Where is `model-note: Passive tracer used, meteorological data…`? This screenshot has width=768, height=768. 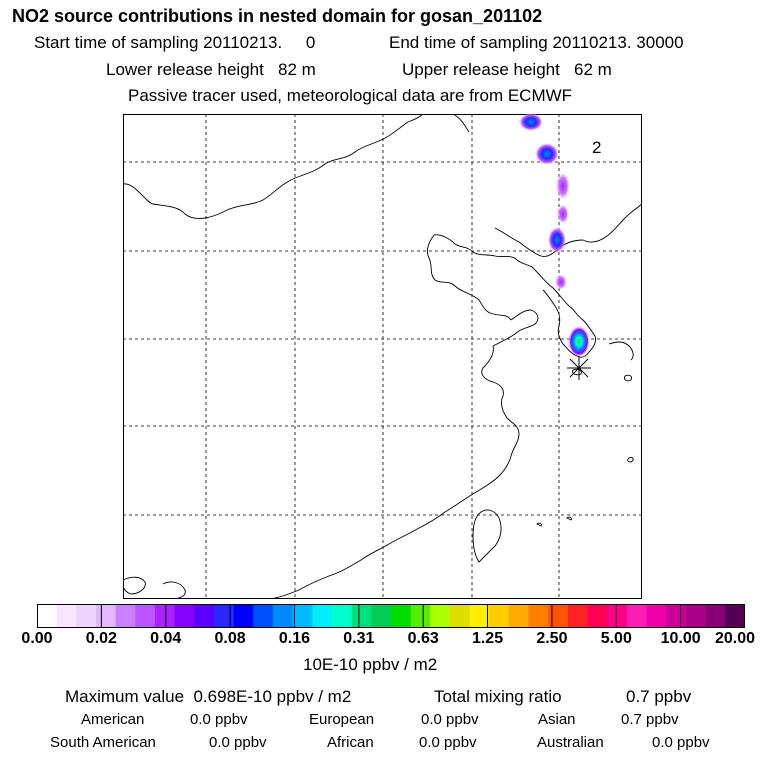
model-note: Passive tracer used, meteorological data… is located at coordinates (350, 95).